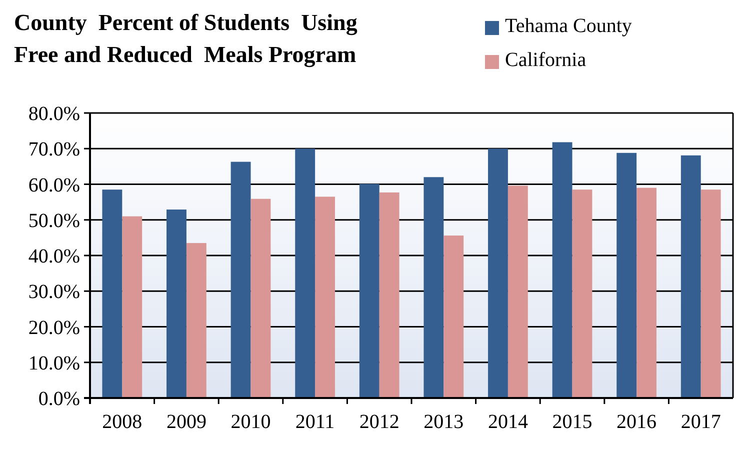  I want to click on x-tick-label: 2011, so click(315, 422).